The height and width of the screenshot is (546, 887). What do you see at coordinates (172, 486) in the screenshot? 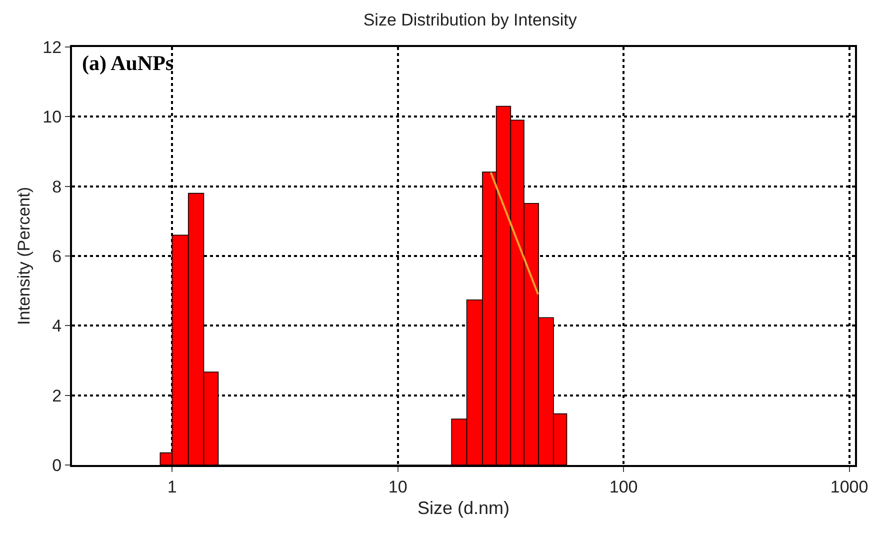
I see `x-tick-label: 1` at bounding box center [172, 486].